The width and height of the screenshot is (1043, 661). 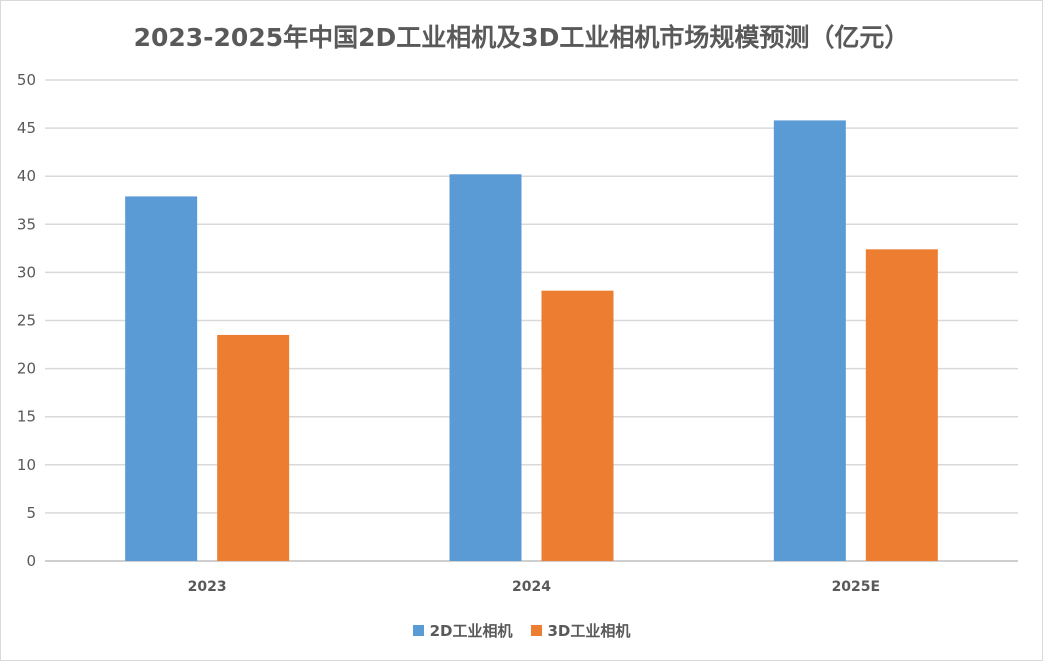 I want to click on y-tick-label: 25, so click(x=26, y=321).